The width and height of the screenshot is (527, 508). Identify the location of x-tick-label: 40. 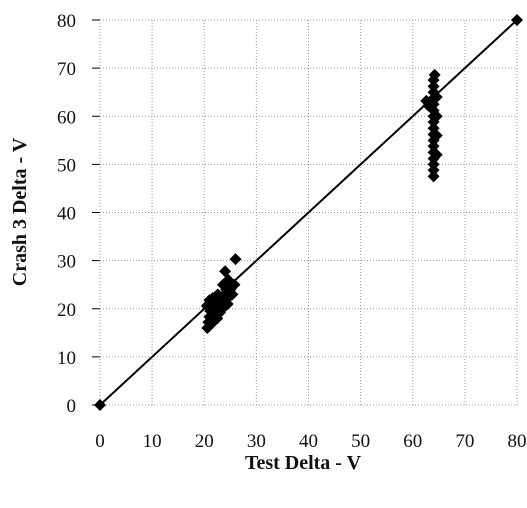
(308, 441).